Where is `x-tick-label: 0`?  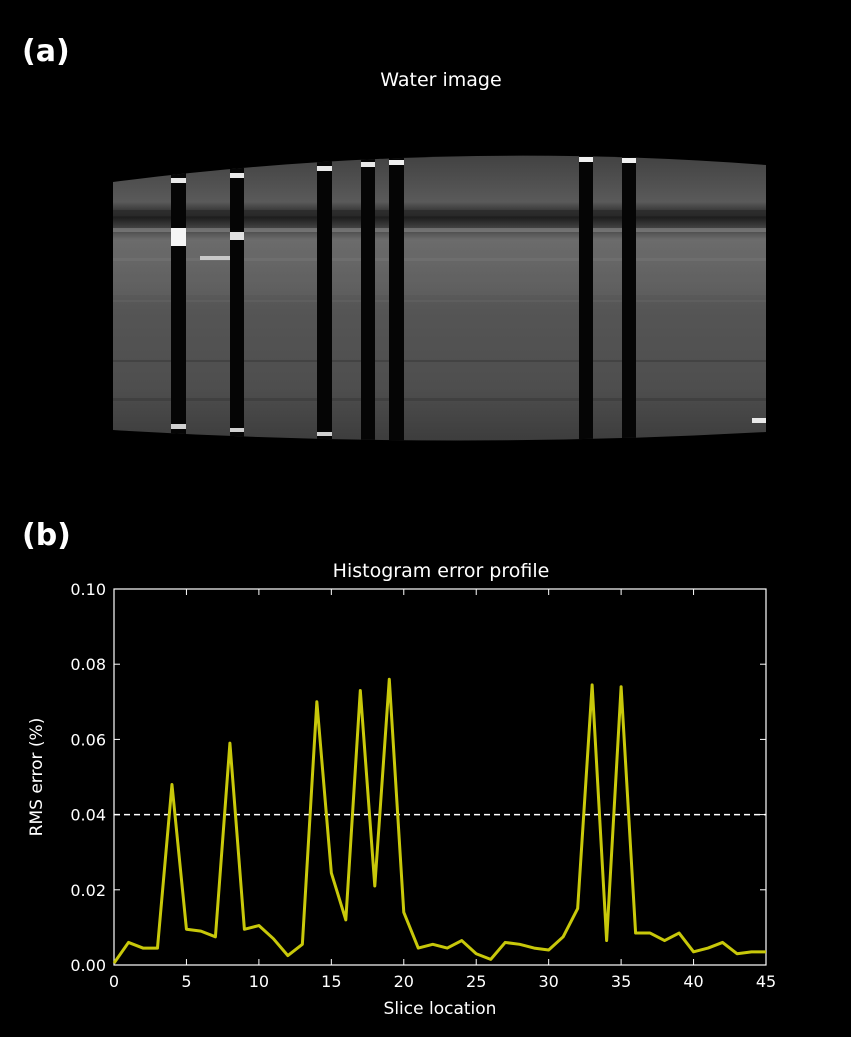 x-tick-label: 0 is located at coordinates (114, 981).